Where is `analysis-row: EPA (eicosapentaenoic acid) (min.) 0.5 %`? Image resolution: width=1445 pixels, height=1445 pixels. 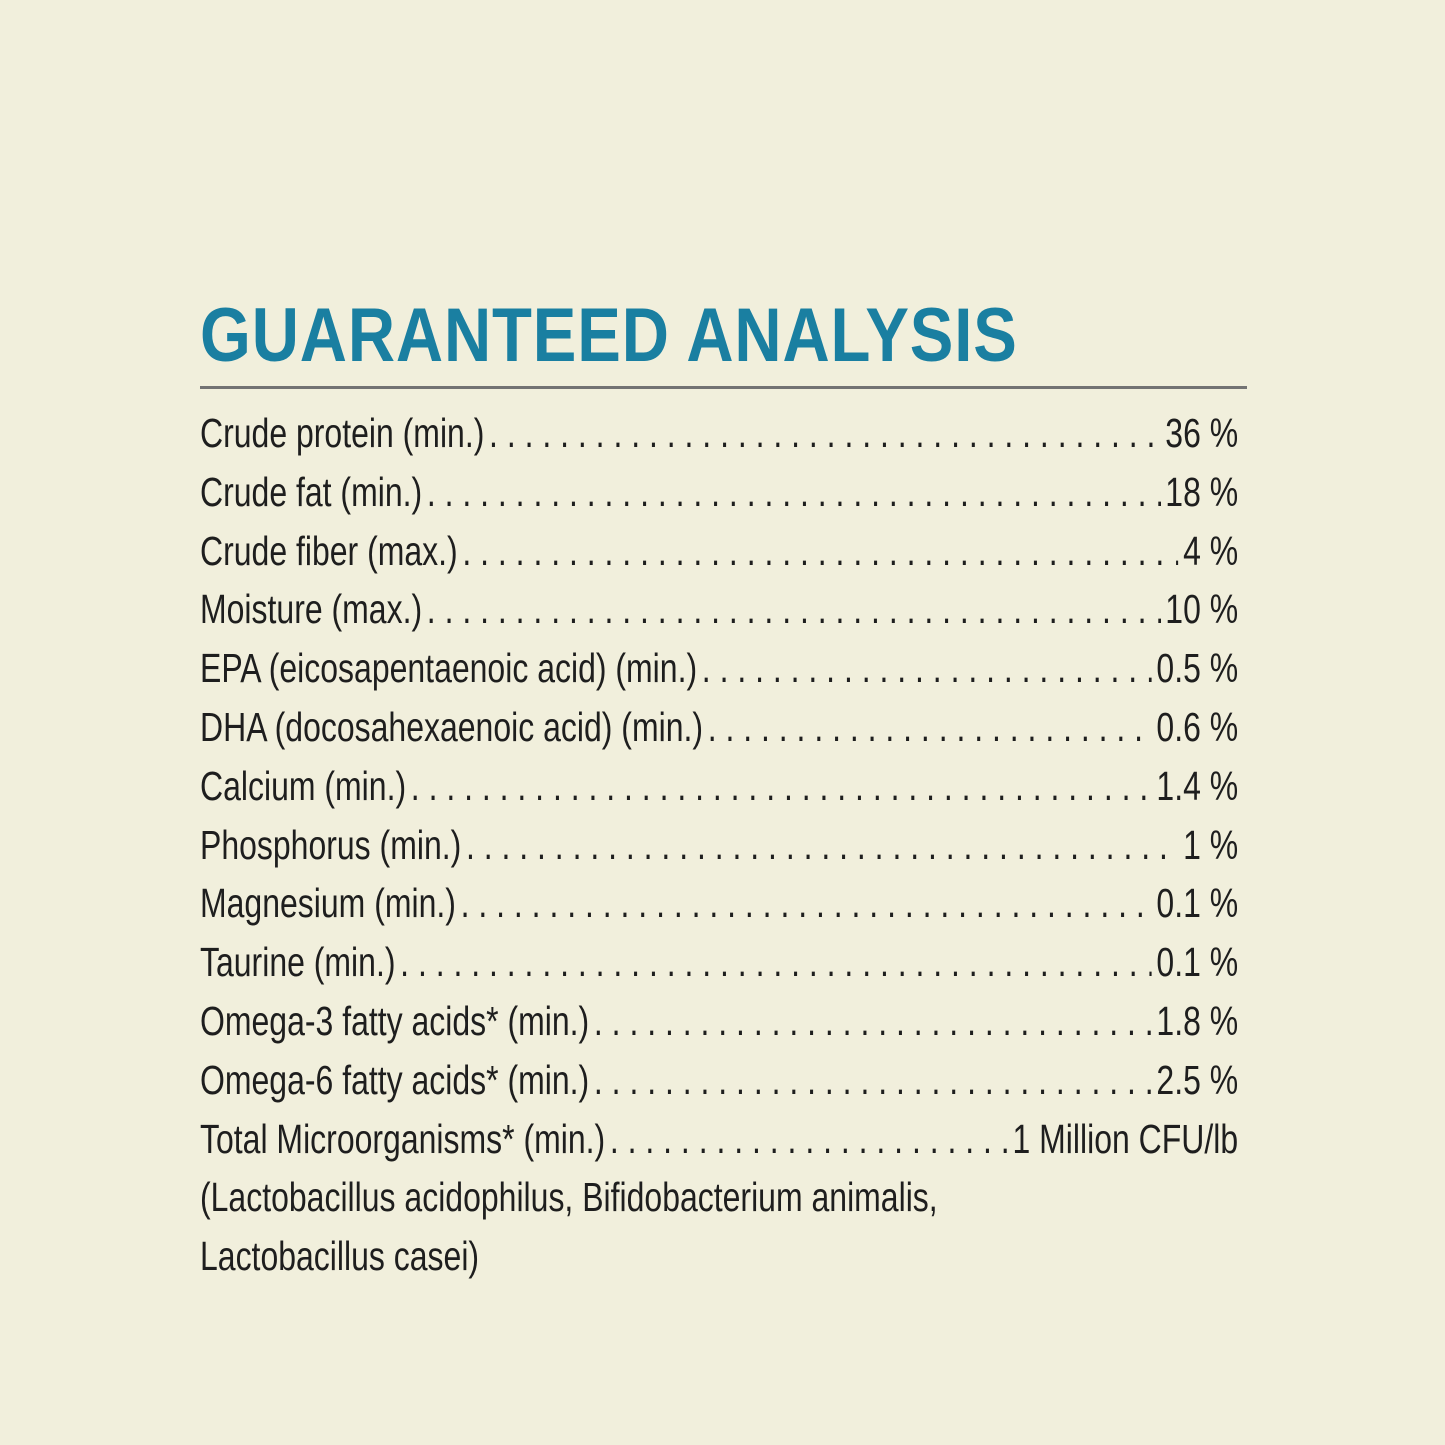 analysis-row: EPA (eicosapentaenoic acid) (min.) 0.5 % is located at coordinates (719, 674).